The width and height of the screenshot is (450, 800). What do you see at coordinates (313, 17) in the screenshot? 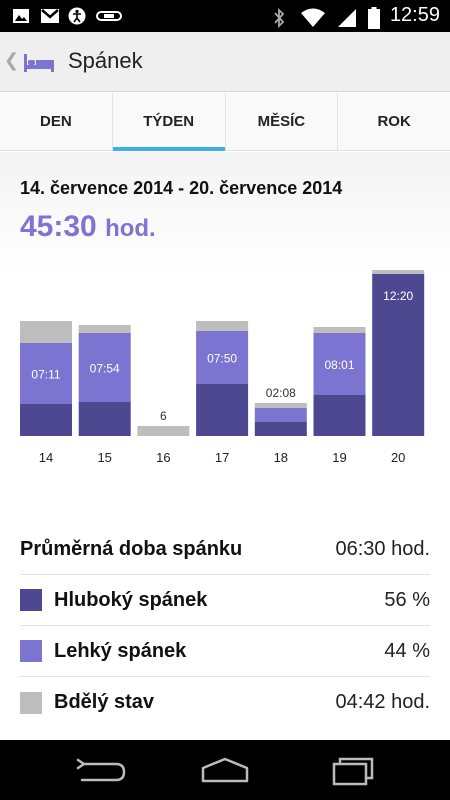
I see `wifi-icon` at bounding box center [313, 17].